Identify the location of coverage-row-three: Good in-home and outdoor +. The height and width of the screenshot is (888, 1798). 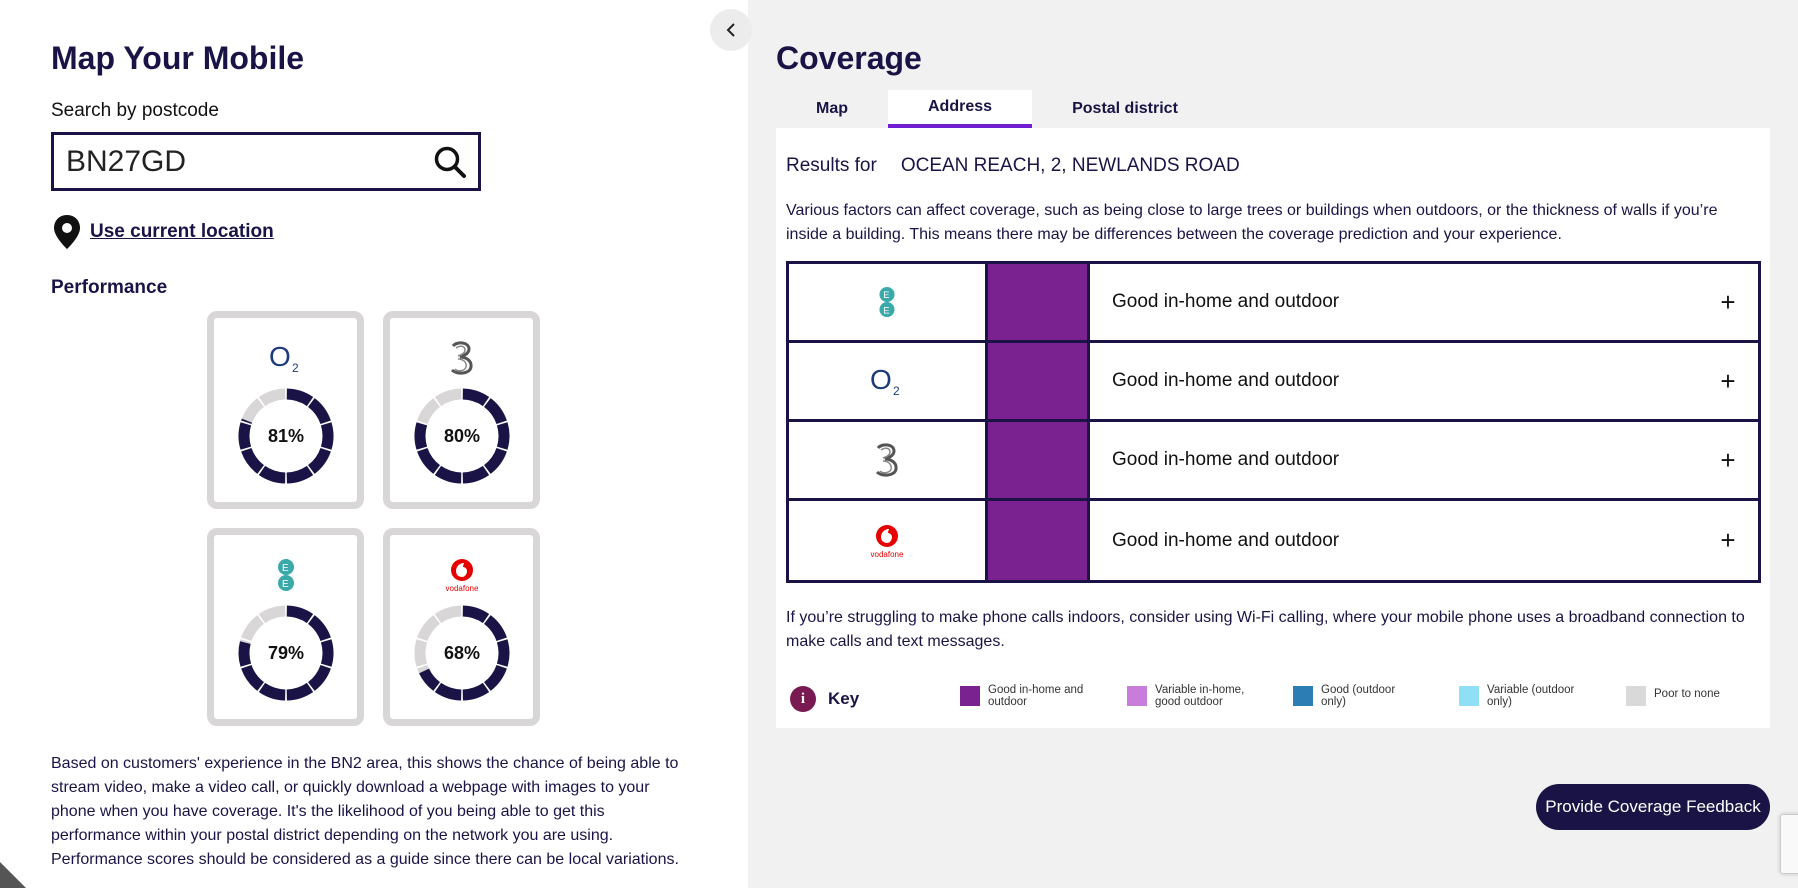
(1273, 461).